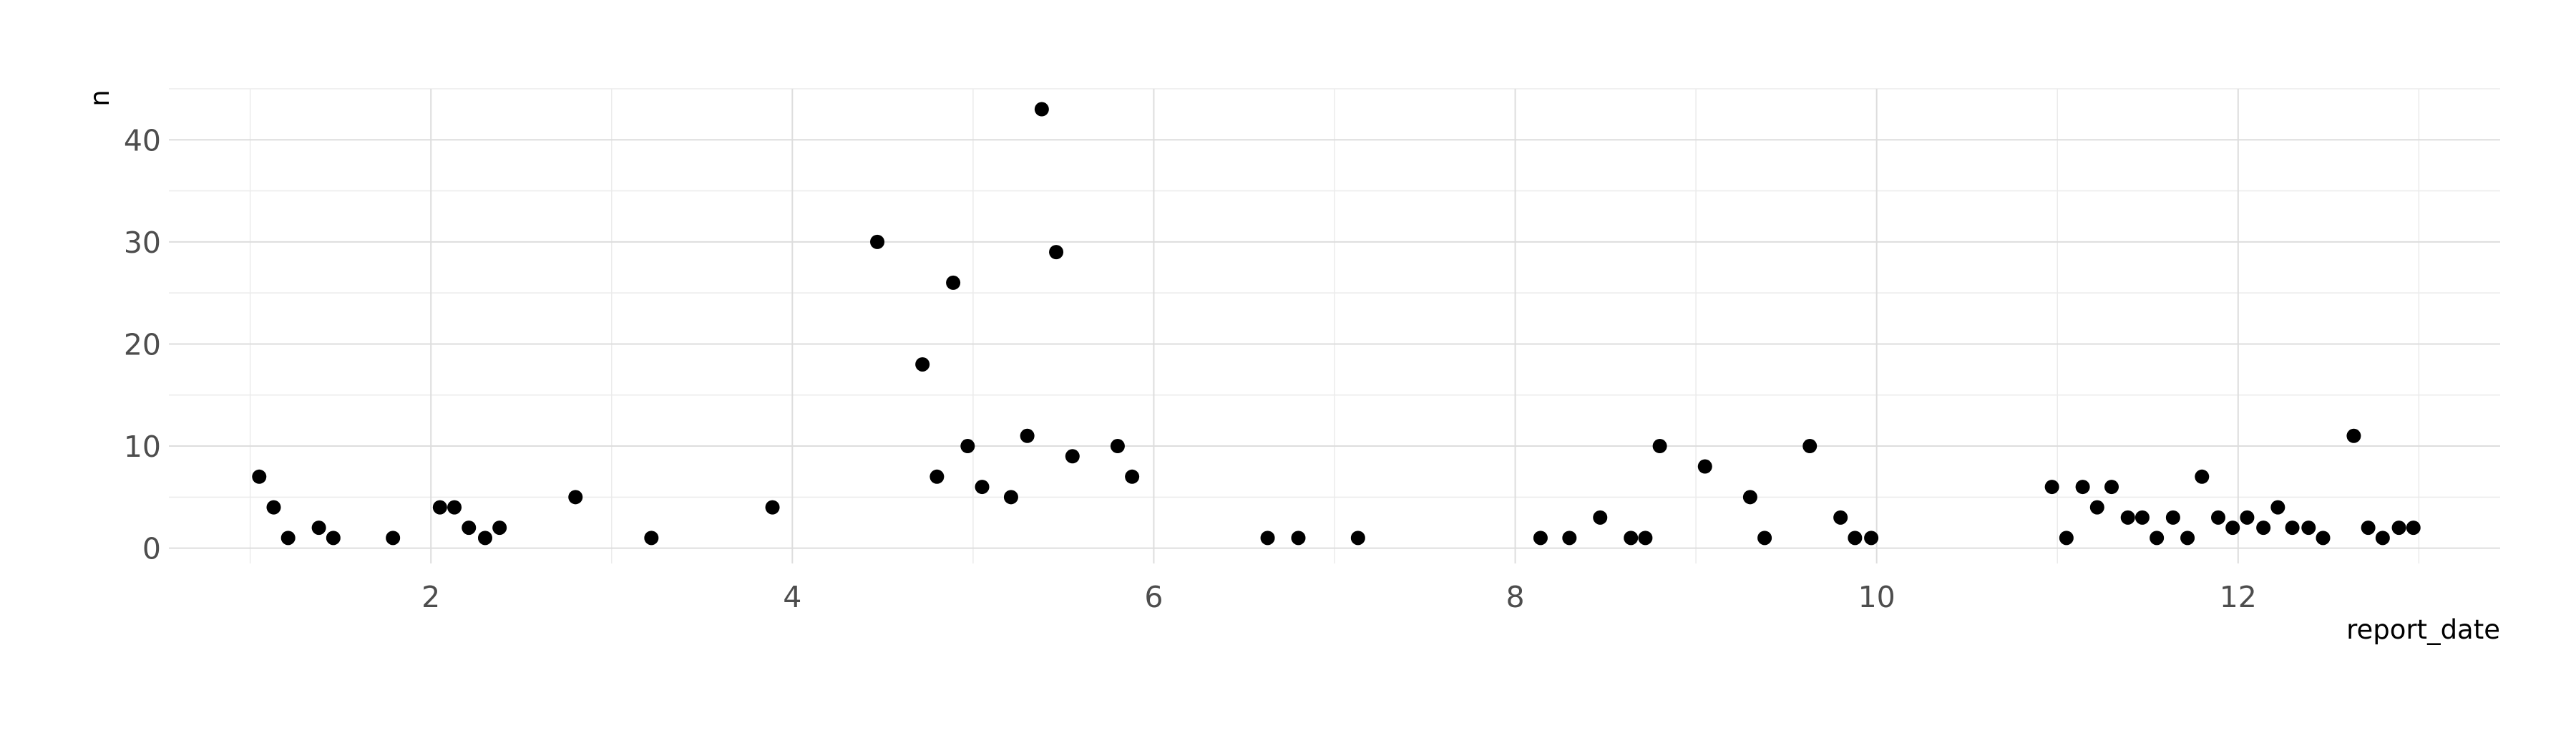 The image size is (2576, 731). What do you see at coordinates (1877, 597) in the screenshot?
I see `x-tick-label: 10` at bounding box center [1877, 597].